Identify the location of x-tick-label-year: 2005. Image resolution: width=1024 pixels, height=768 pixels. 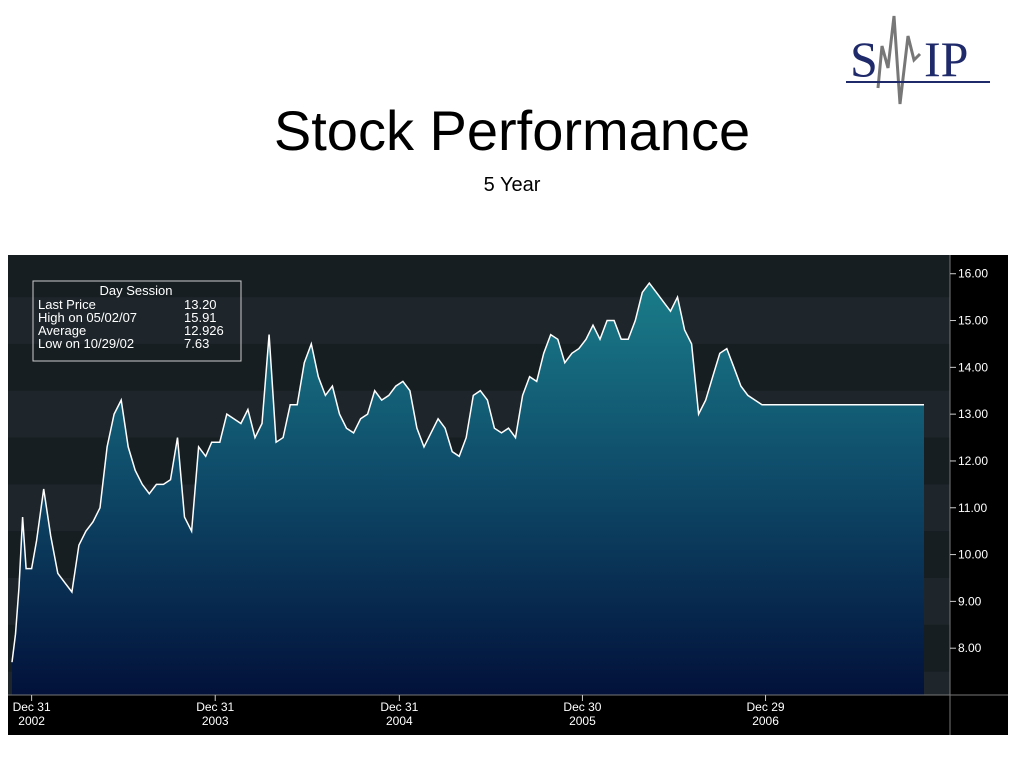
(582, 721).